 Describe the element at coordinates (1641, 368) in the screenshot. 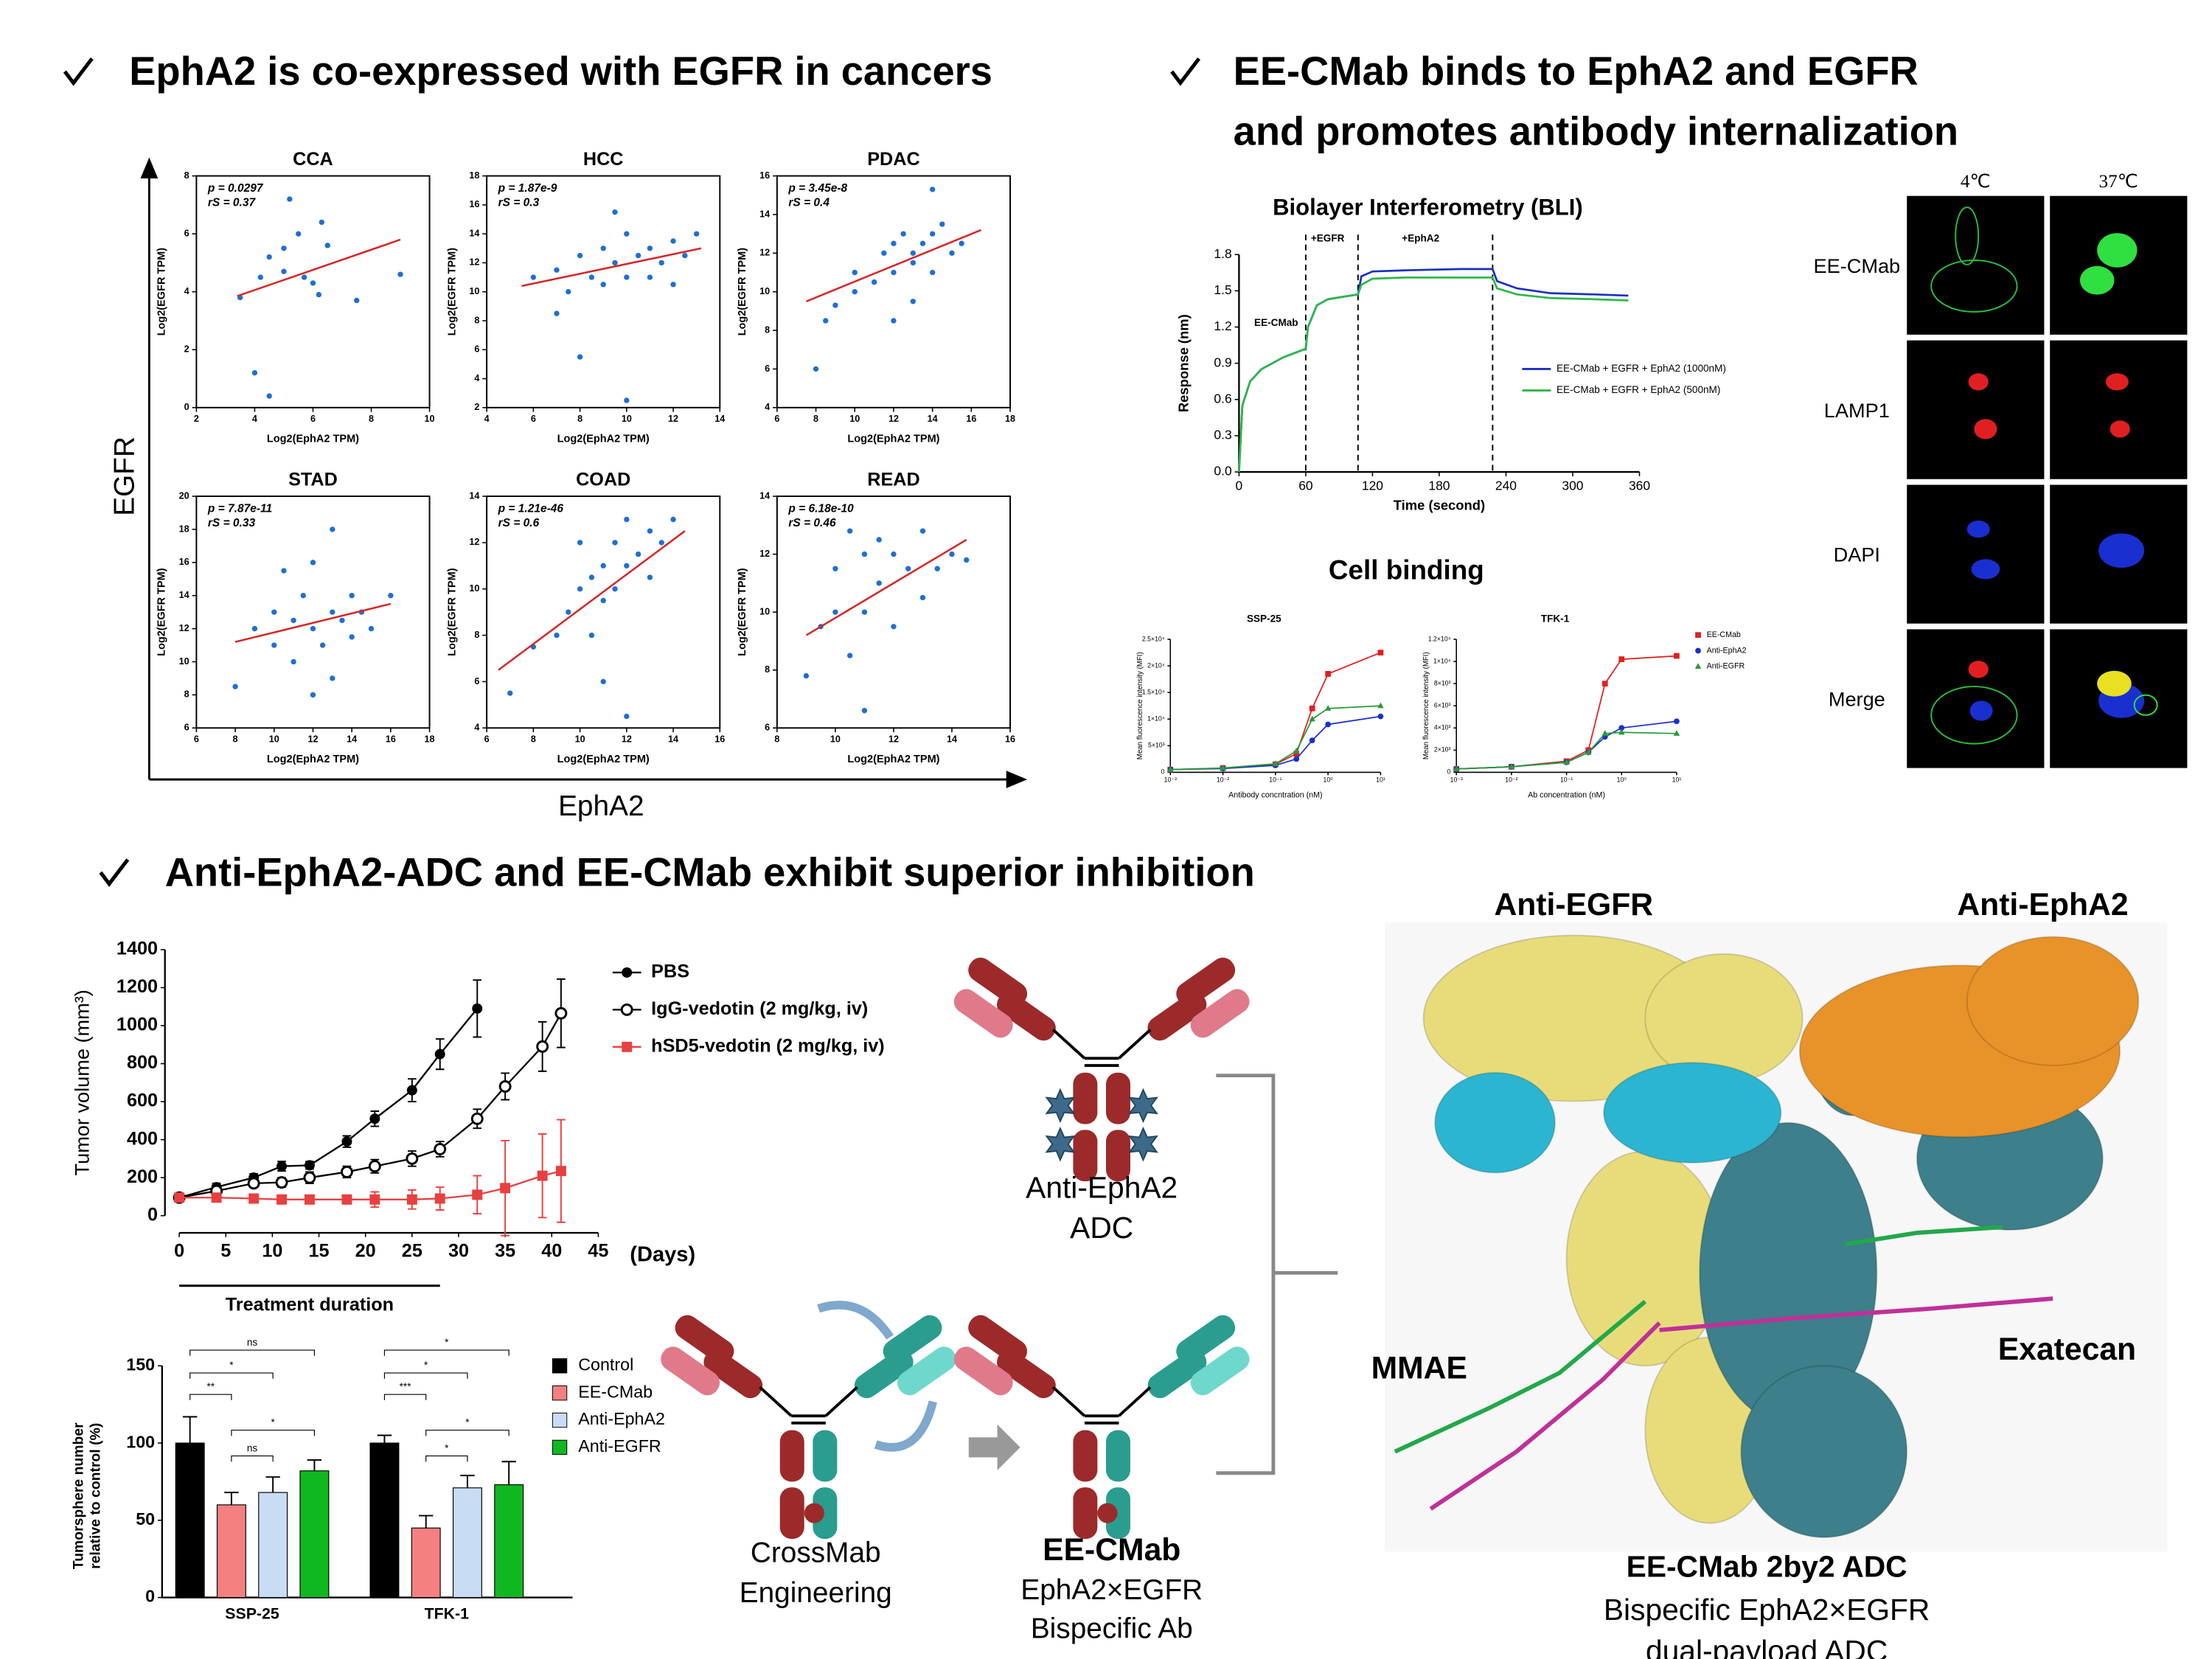

I see `legend-label: EE-CMab + EGFR + EphA2 (1000nM)` at that location.